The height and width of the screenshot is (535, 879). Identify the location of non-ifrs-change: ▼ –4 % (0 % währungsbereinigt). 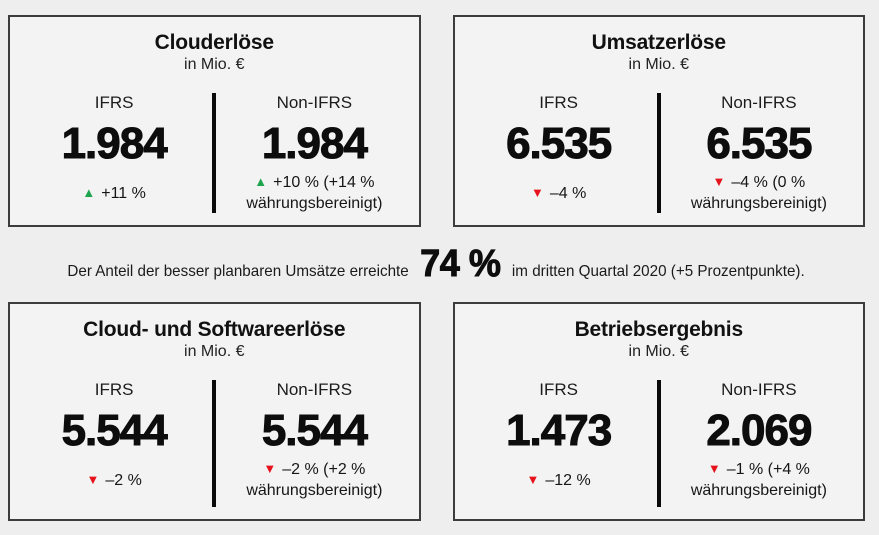
(759, 193).